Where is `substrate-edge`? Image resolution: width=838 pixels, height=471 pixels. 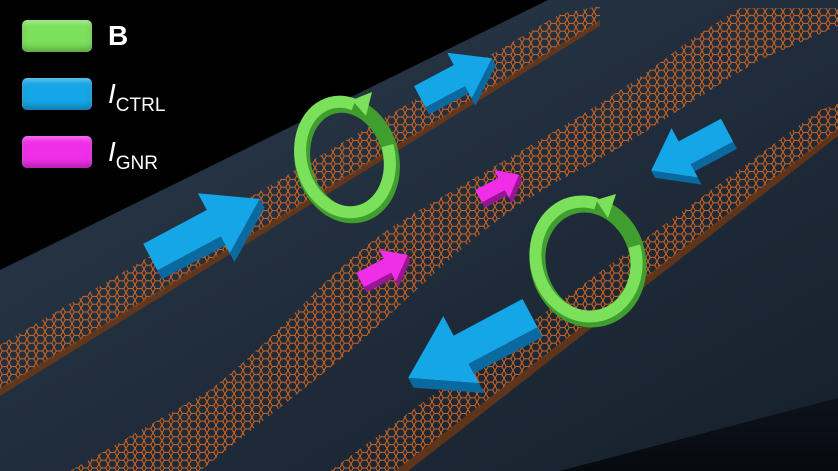 substrate-edge is located at coordinates (699, 434).